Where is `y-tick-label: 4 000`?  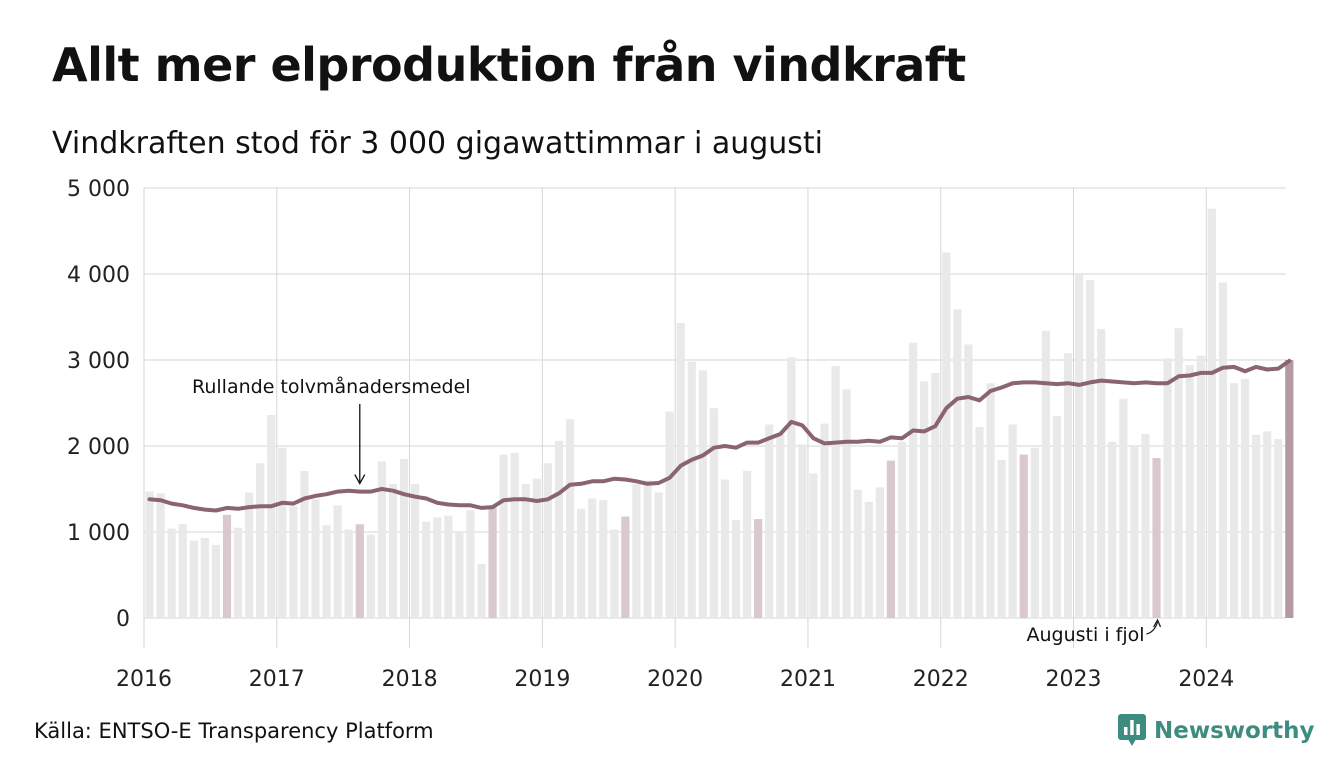 y-tick-label: 4 000 is located at coordinates (98, 275).